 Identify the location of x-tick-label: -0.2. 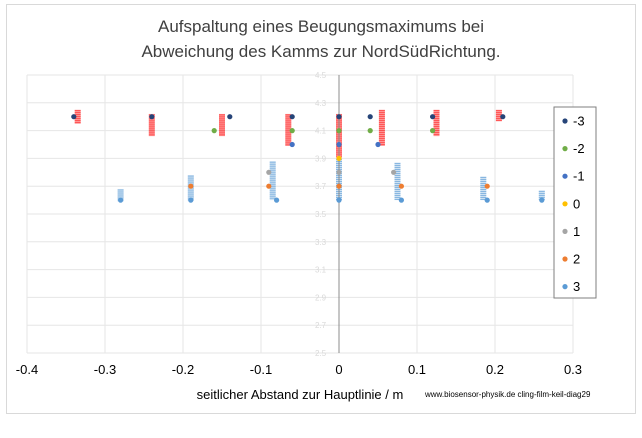
(183, 369).